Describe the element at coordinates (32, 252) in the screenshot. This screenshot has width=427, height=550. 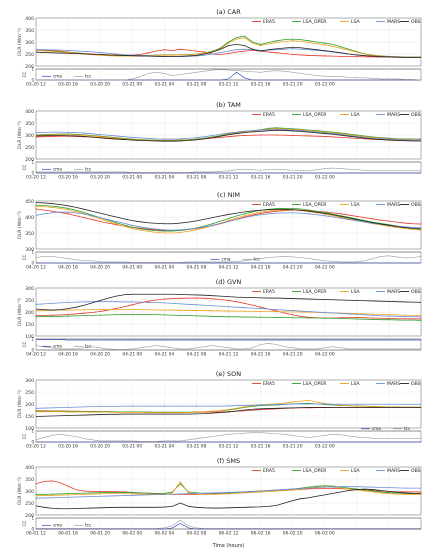
I see `cc-y-tick-label: 1` at that location.